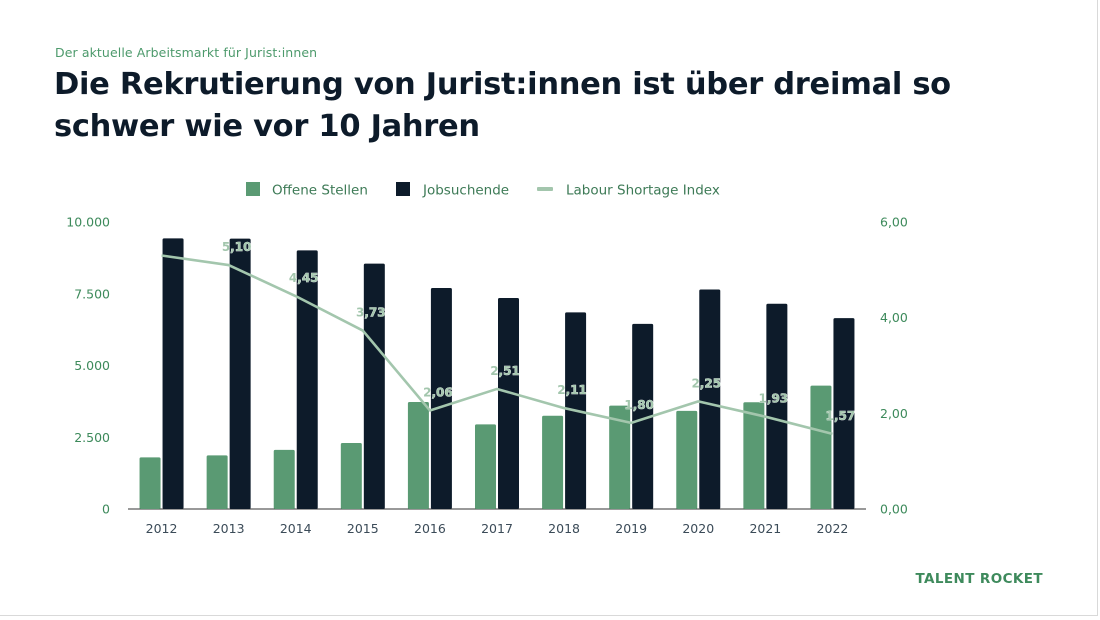 The image size is (1100, 620). I want to click on y-right-tick-label: 2,00, so click(894, 413).